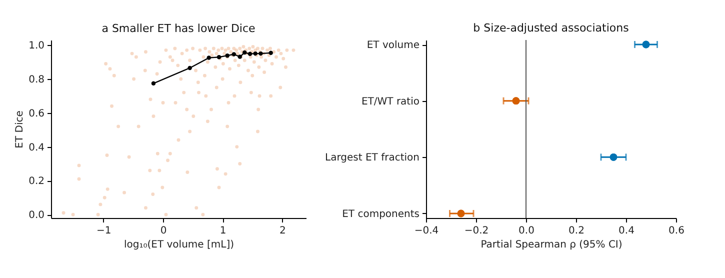  What do you see at coordinates (526, 231) in the screenshot?
I see `x-tick-label: 0.0` at bounding box center [526, 231].